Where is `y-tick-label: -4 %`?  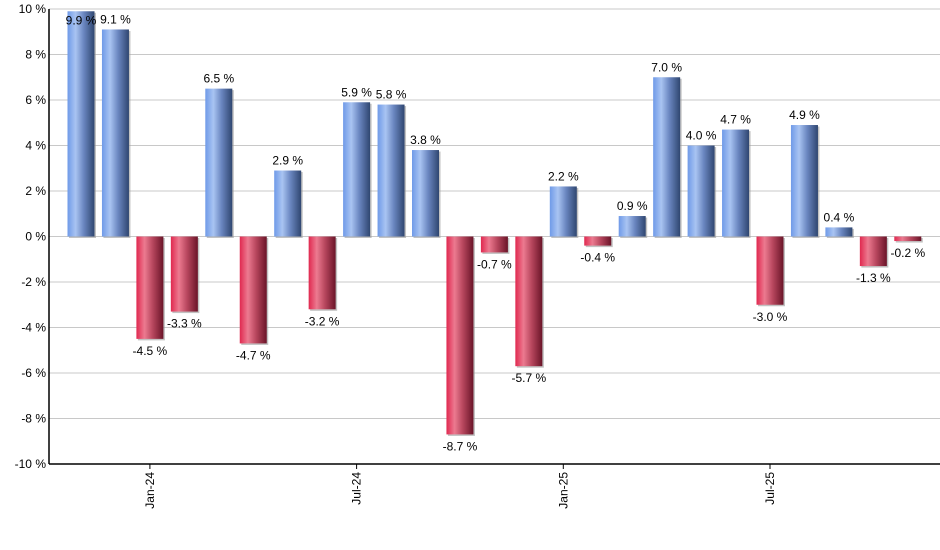
y-tick-label: -4 % is located at coordinates (33, 328).